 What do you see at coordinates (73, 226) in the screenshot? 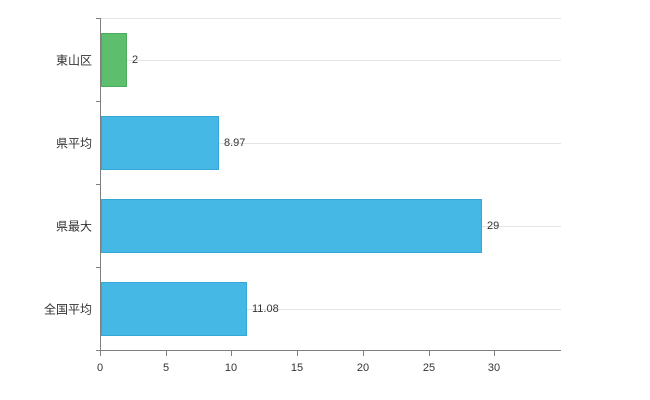
I see `category-label: 県最大` at bounding box center [73, 226].